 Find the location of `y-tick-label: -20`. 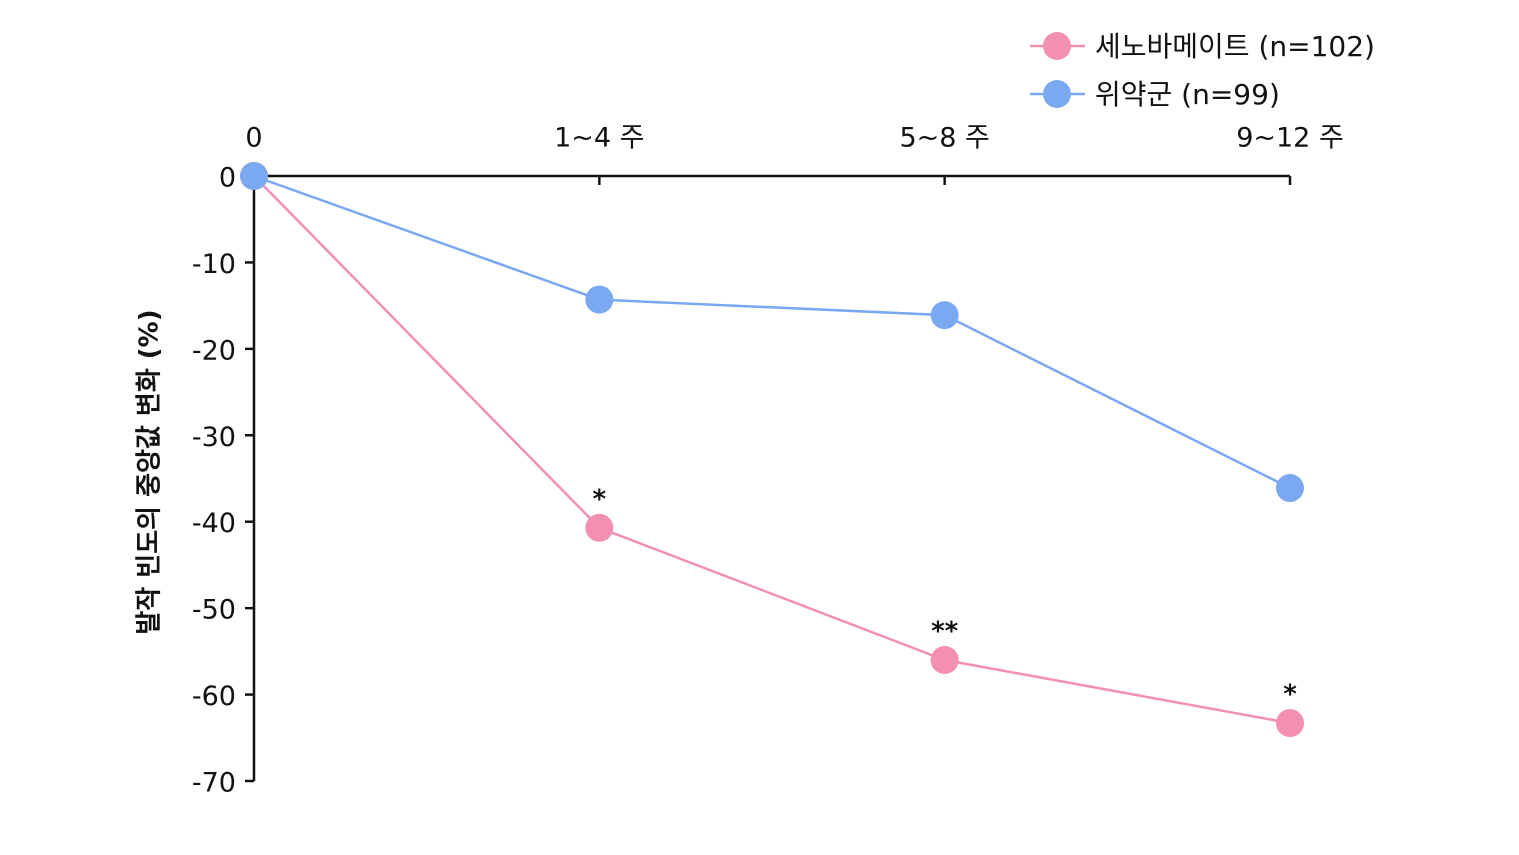

y-tick-label: -20 is located at coordinates (214, 350).